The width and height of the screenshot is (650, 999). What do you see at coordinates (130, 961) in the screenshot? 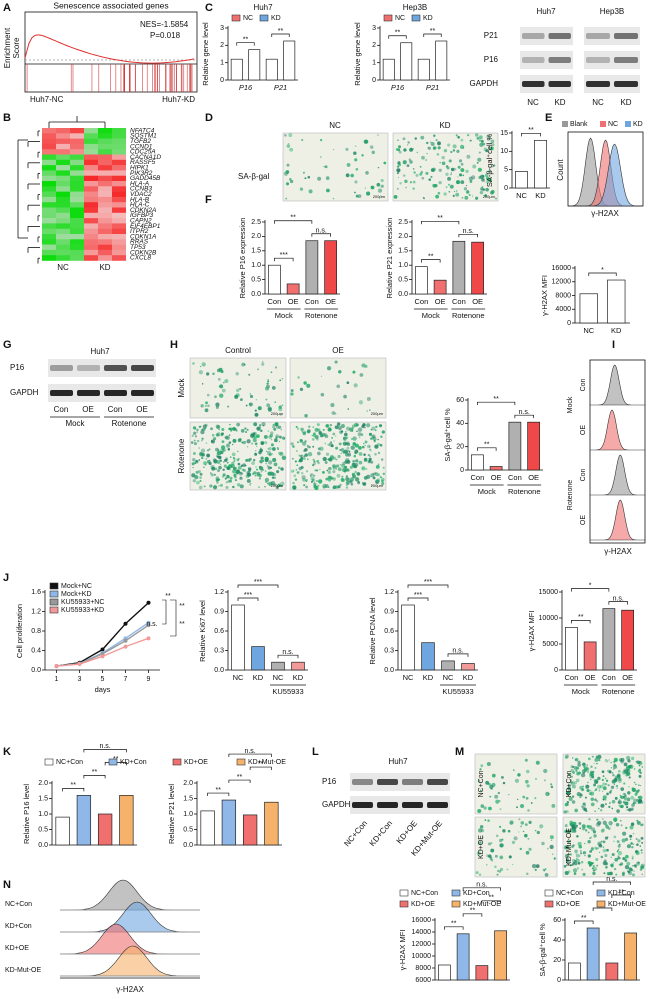
I see `flow-hist` at bounding box center [130, 961].